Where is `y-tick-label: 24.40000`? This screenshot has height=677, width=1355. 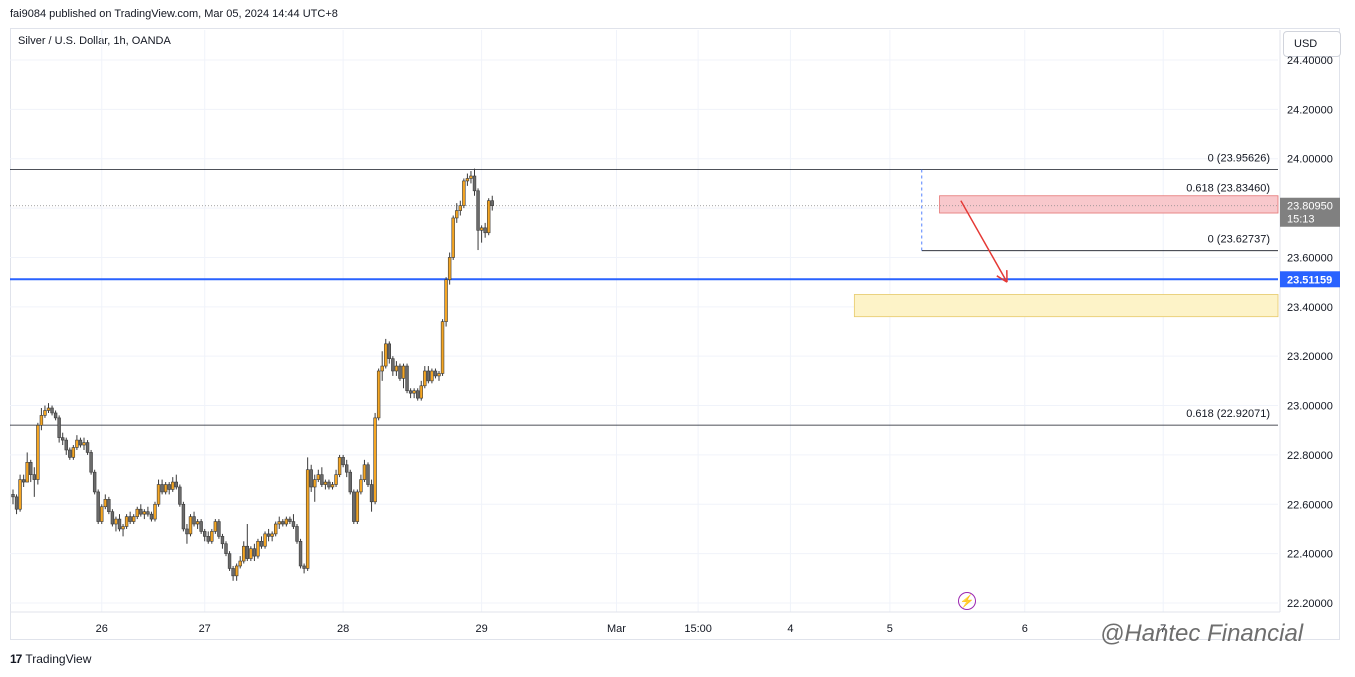
y-tick-label: 24.40000 is located at coordinates (1310, 61).